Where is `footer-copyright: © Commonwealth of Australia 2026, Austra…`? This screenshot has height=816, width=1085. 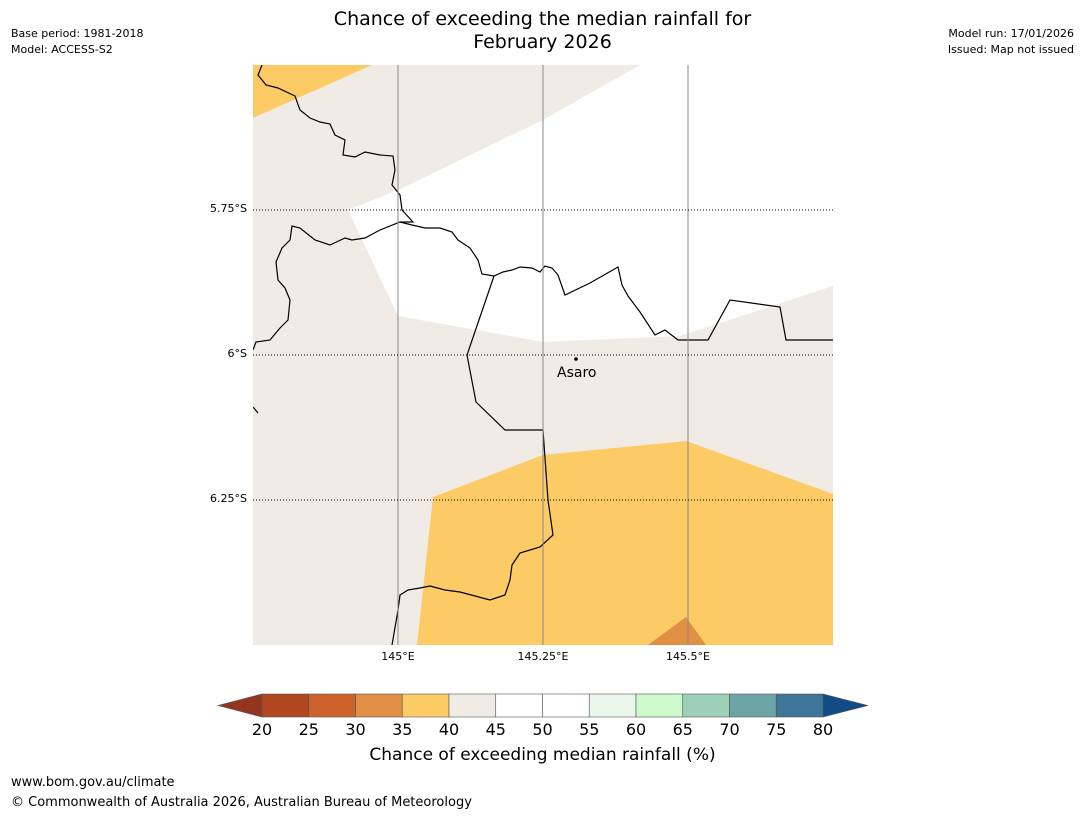
footer-copyright: © Commonwealth of Australia 2026, Austra… is located at coordinates (241, 802).